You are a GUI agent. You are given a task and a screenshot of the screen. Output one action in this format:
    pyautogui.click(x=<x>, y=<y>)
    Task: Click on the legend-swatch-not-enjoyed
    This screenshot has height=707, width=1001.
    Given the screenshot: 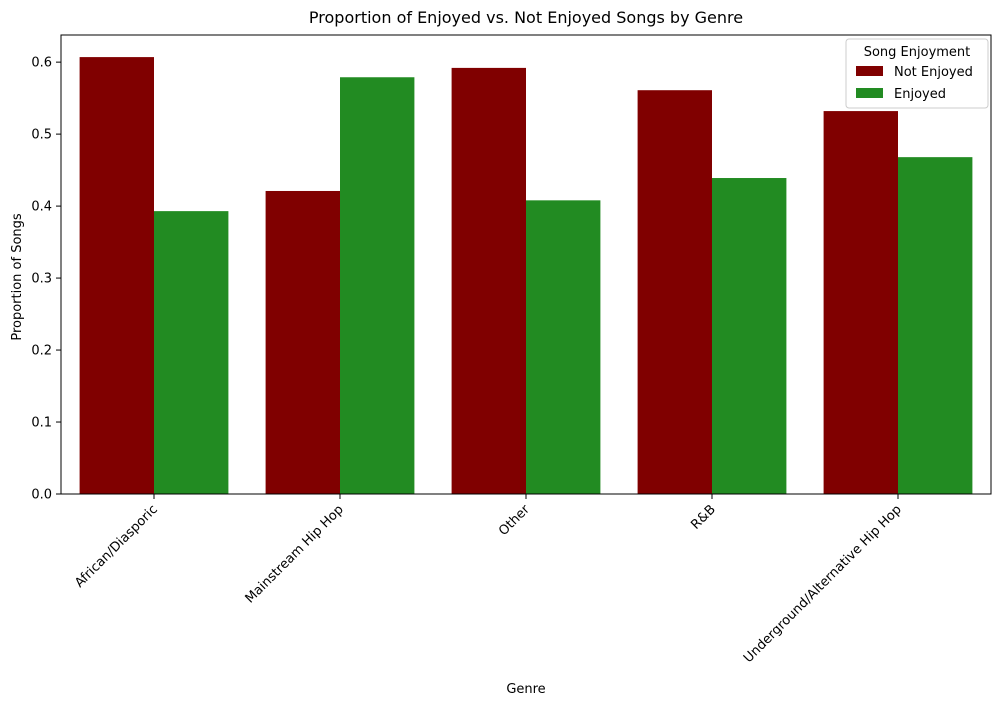 What is the action you would take?
    pyautogui.click(x=869, y=71)
    